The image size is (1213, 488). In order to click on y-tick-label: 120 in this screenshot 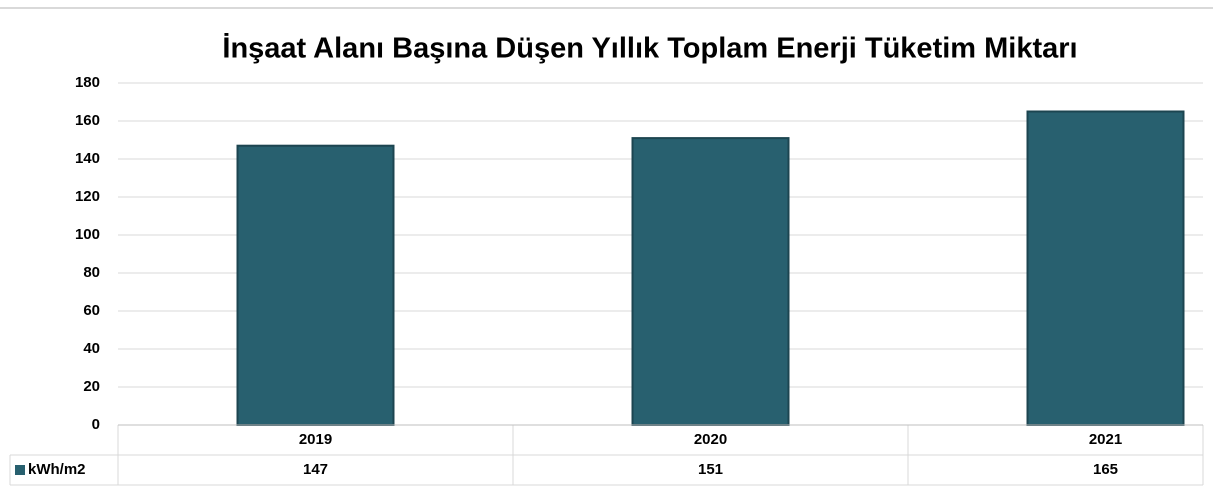, I will do `click(87, 196)`.